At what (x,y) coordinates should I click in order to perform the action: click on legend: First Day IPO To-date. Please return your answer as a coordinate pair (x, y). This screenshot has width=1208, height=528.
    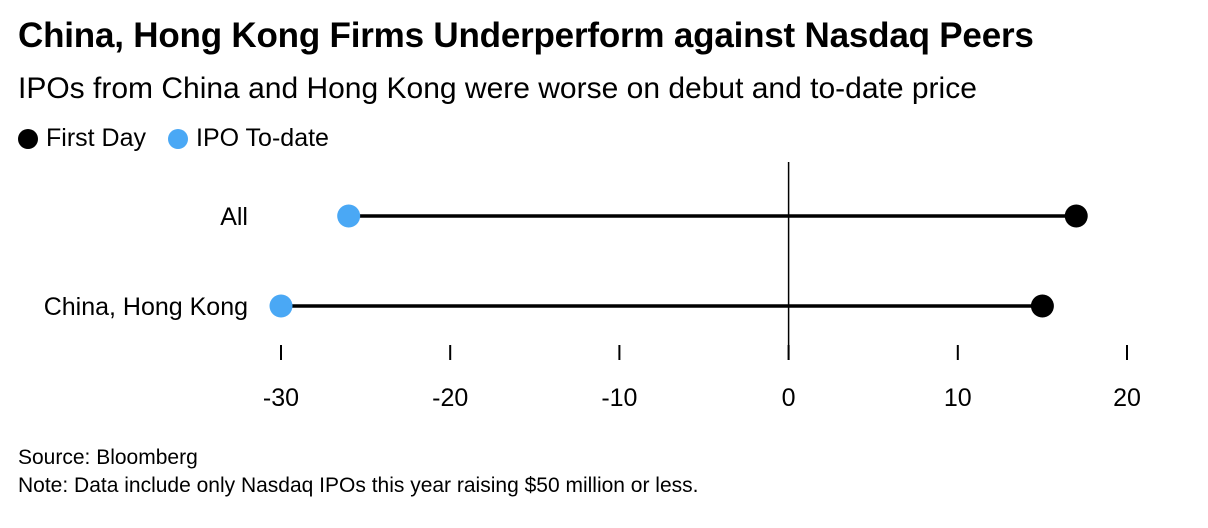
    Looking at the image, I should click on (184, 138).